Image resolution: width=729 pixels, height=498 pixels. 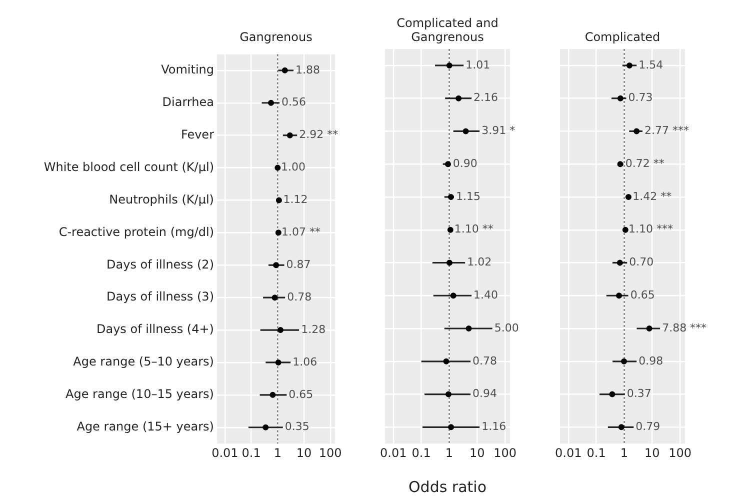 What do you see at coordinates (667, 131) in the screenshot?
I see `data-label: 2.77 ***` at bounding box center [667, 131].